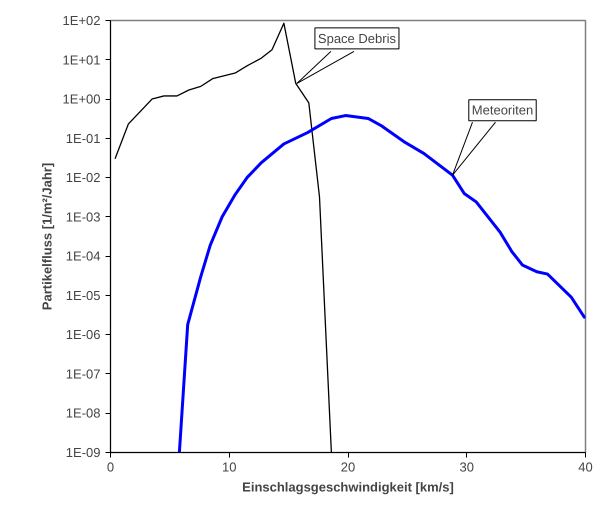  Describe the element at coordinates (348, 467) in the screenshot. I see `x-tick-label: 20` at that location.